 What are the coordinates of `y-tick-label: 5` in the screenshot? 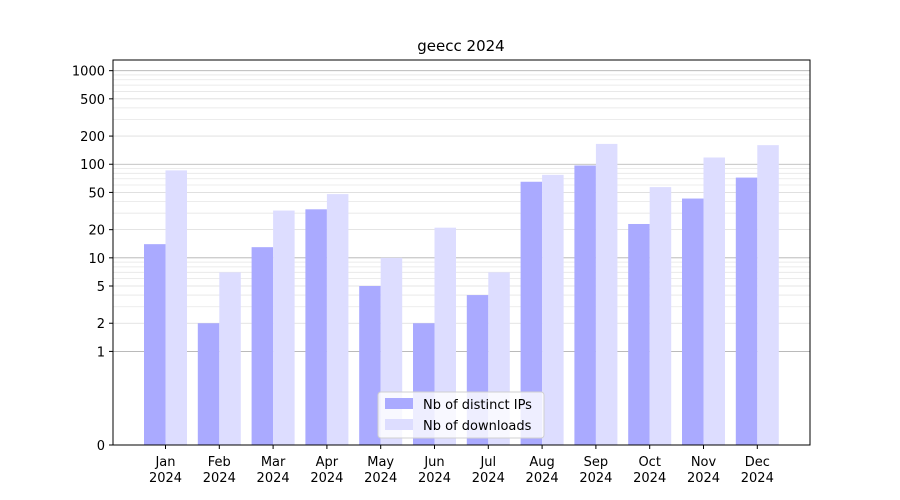 It's located at (101, 287).